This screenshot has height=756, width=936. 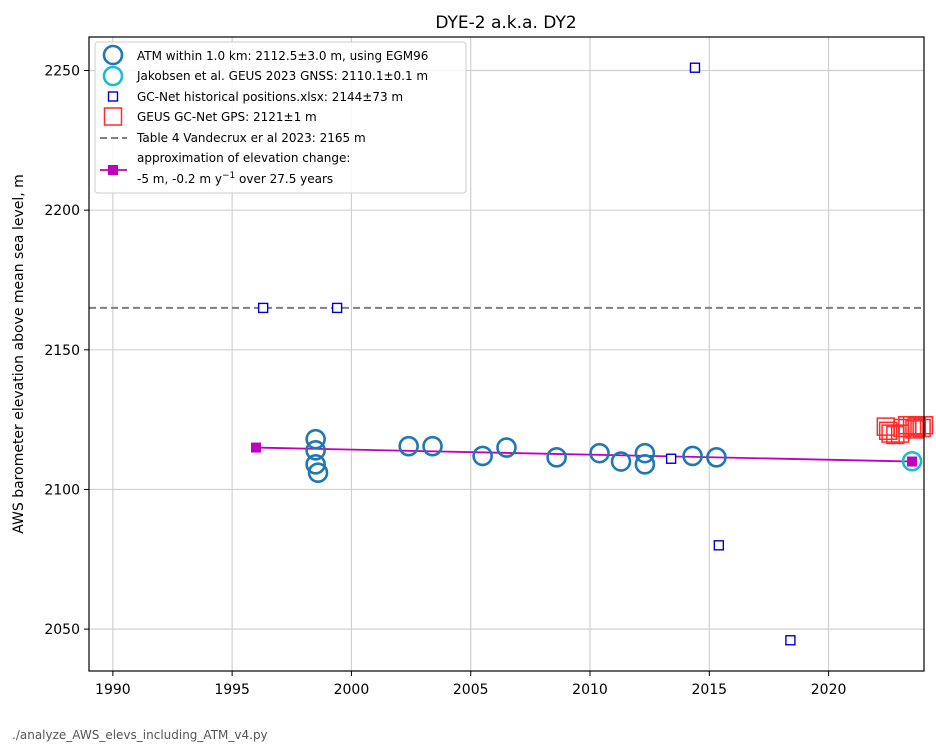 I want to click on x-tick-label: 2020, so click(x=829, y=690).